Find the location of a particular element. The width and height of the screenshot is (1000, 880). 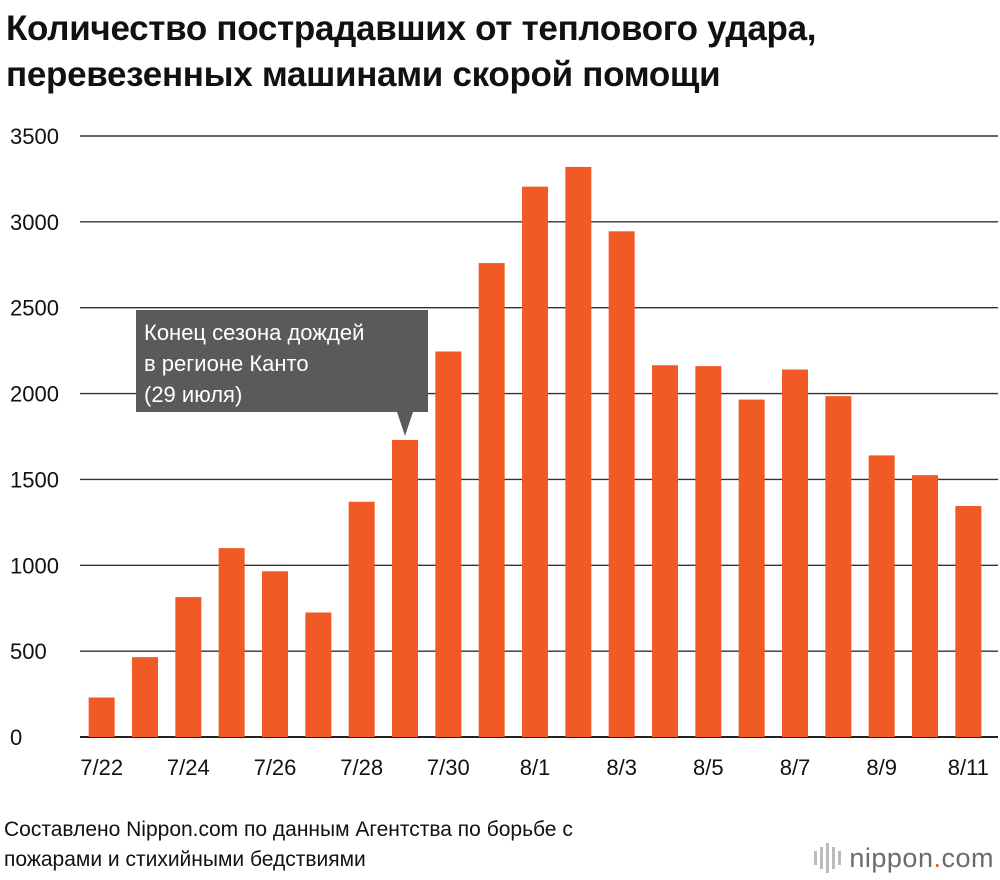

bar-8/7 is located at coordinates (795, 553).